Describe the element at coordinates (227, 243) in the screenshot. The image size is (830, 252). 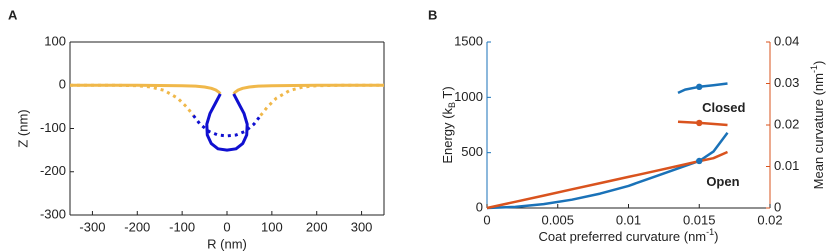
I see `x-axis-label: R (nm)` at that location.